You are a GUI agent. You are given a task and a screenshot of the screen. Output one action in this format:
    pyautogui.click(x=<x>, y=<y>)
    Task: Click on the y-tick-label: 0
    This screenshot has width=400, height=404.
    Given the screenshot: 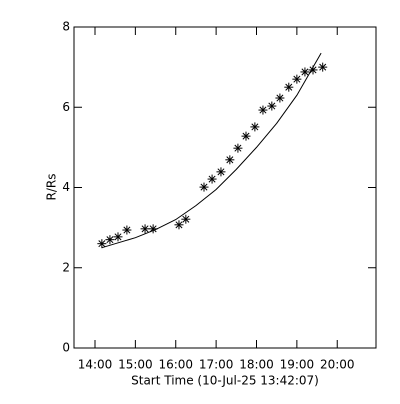 What is the action you would take?
    pyautogui.click(x=66, y=348)
    